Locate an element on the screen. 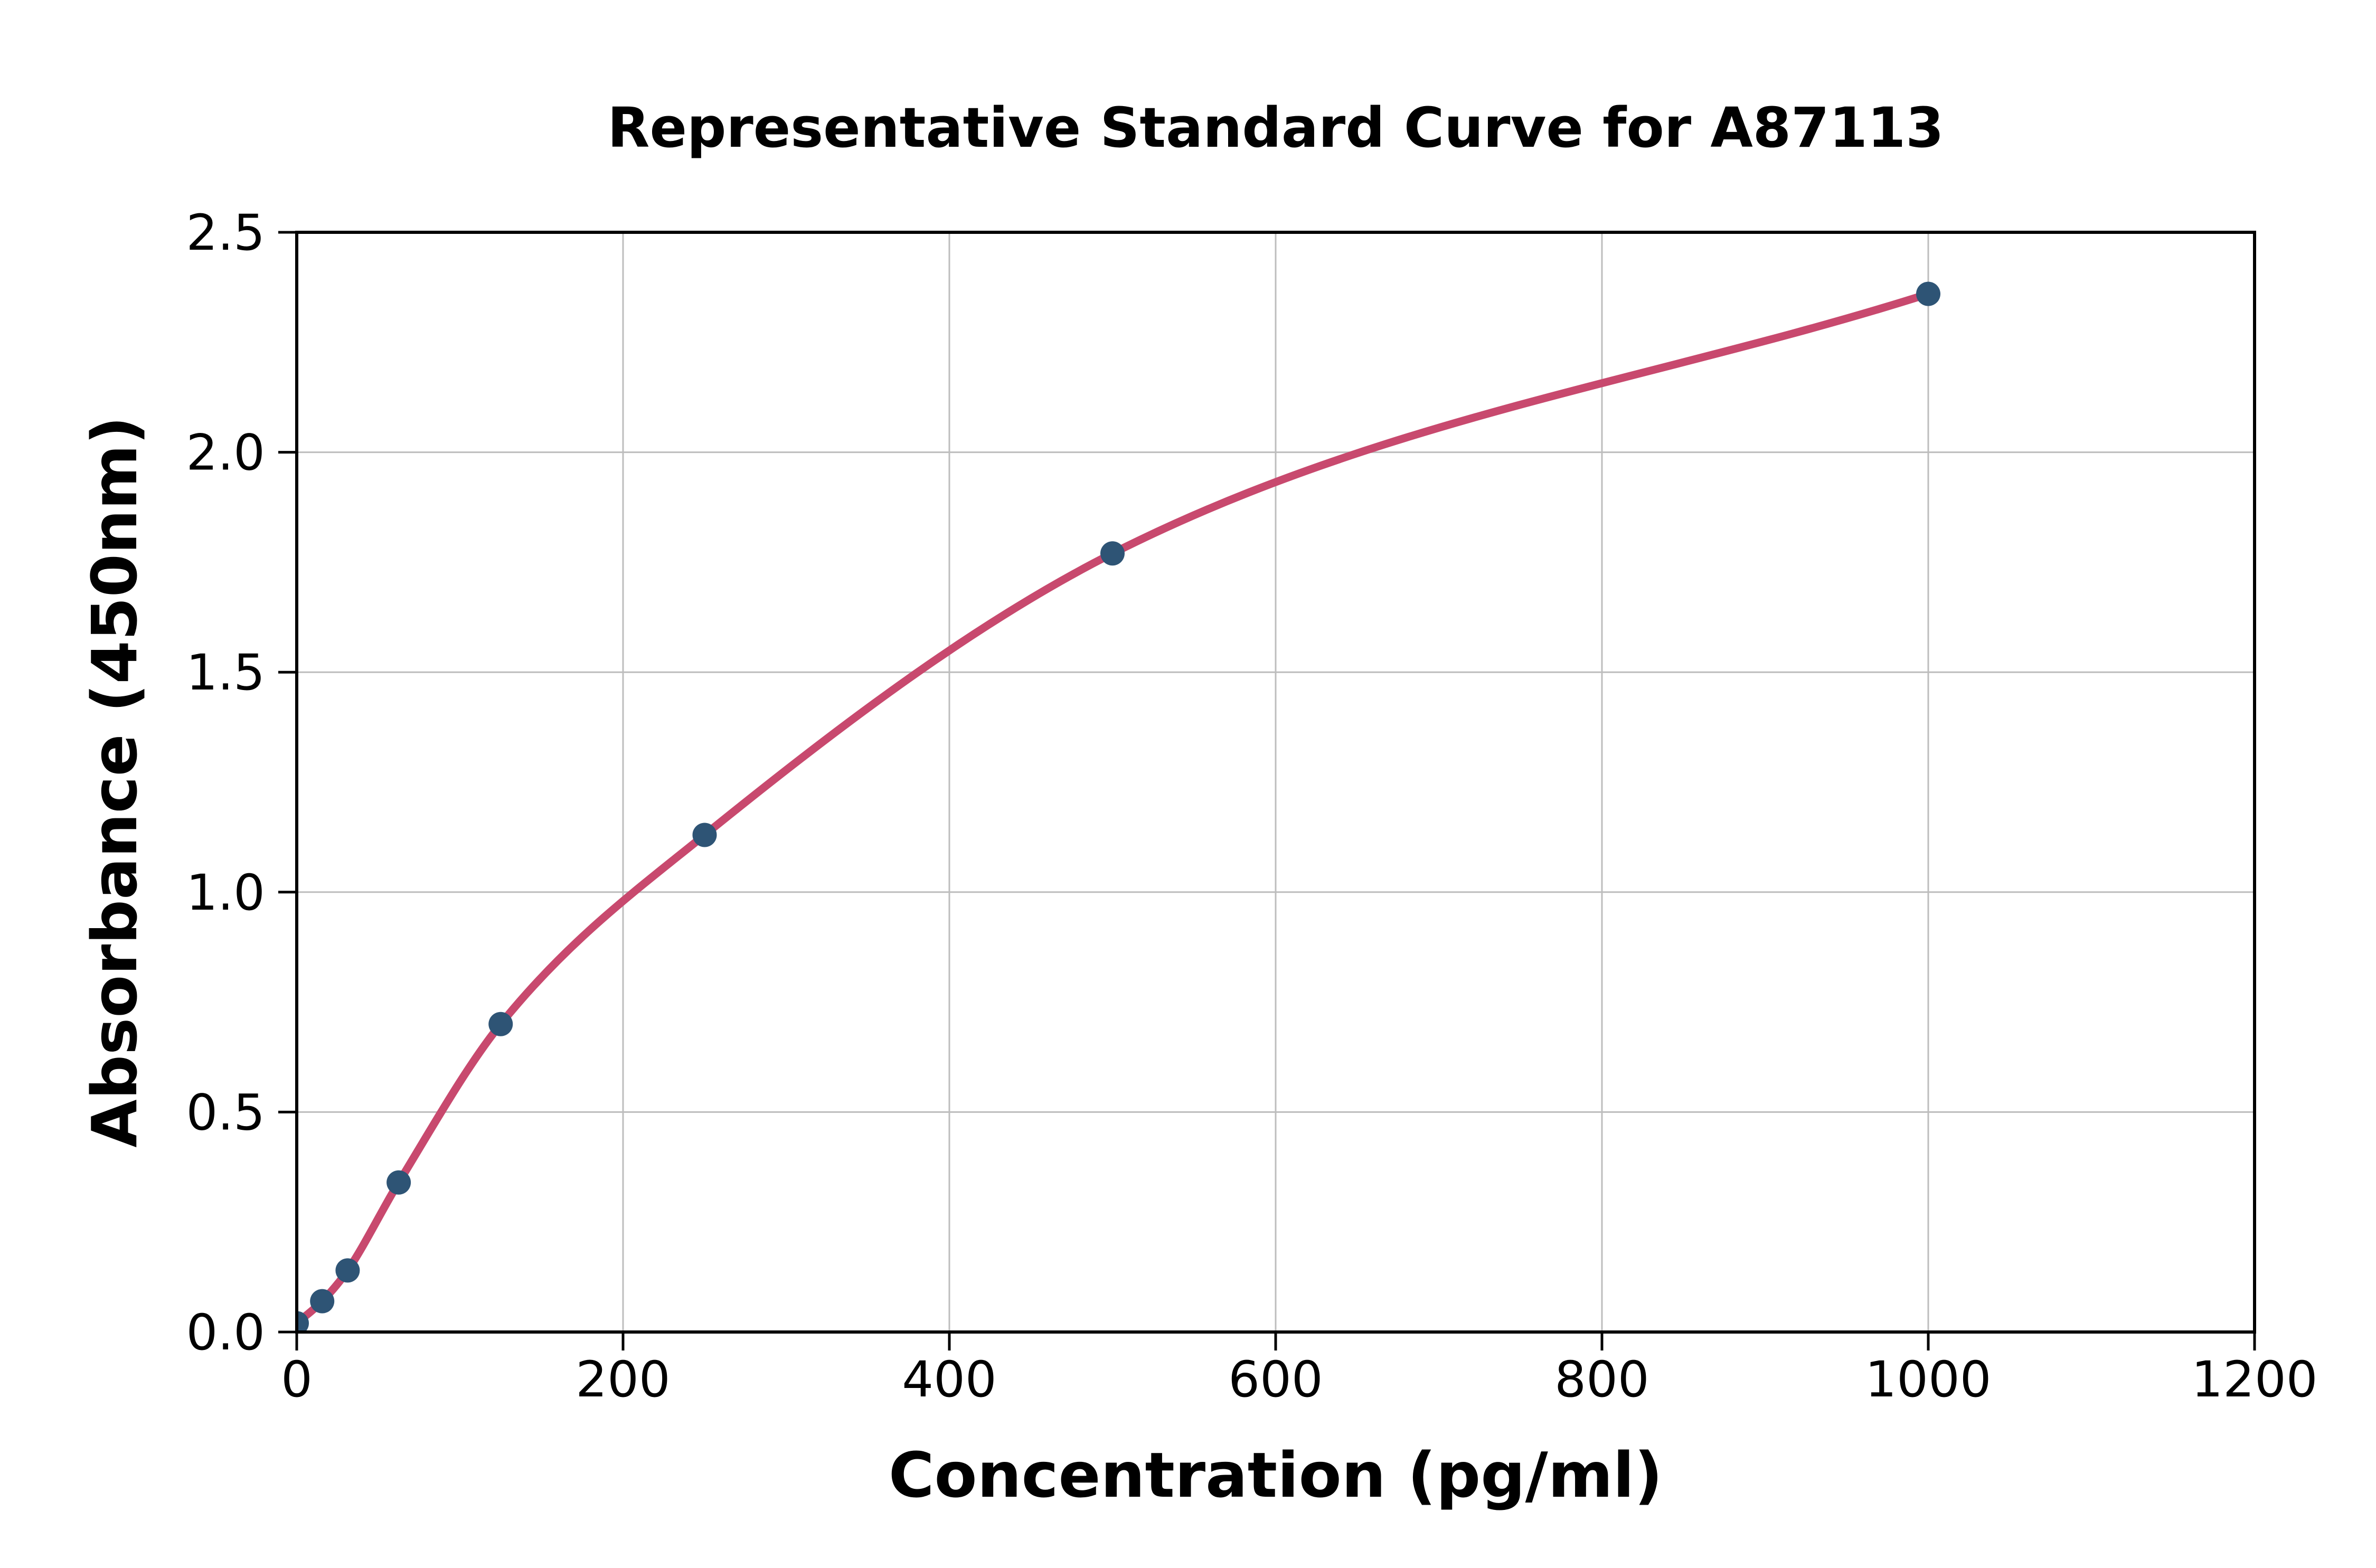 The height and width of the screenshot is (1568, 2376). x-tick-label: 0 is located at coordinates (297, 1380).